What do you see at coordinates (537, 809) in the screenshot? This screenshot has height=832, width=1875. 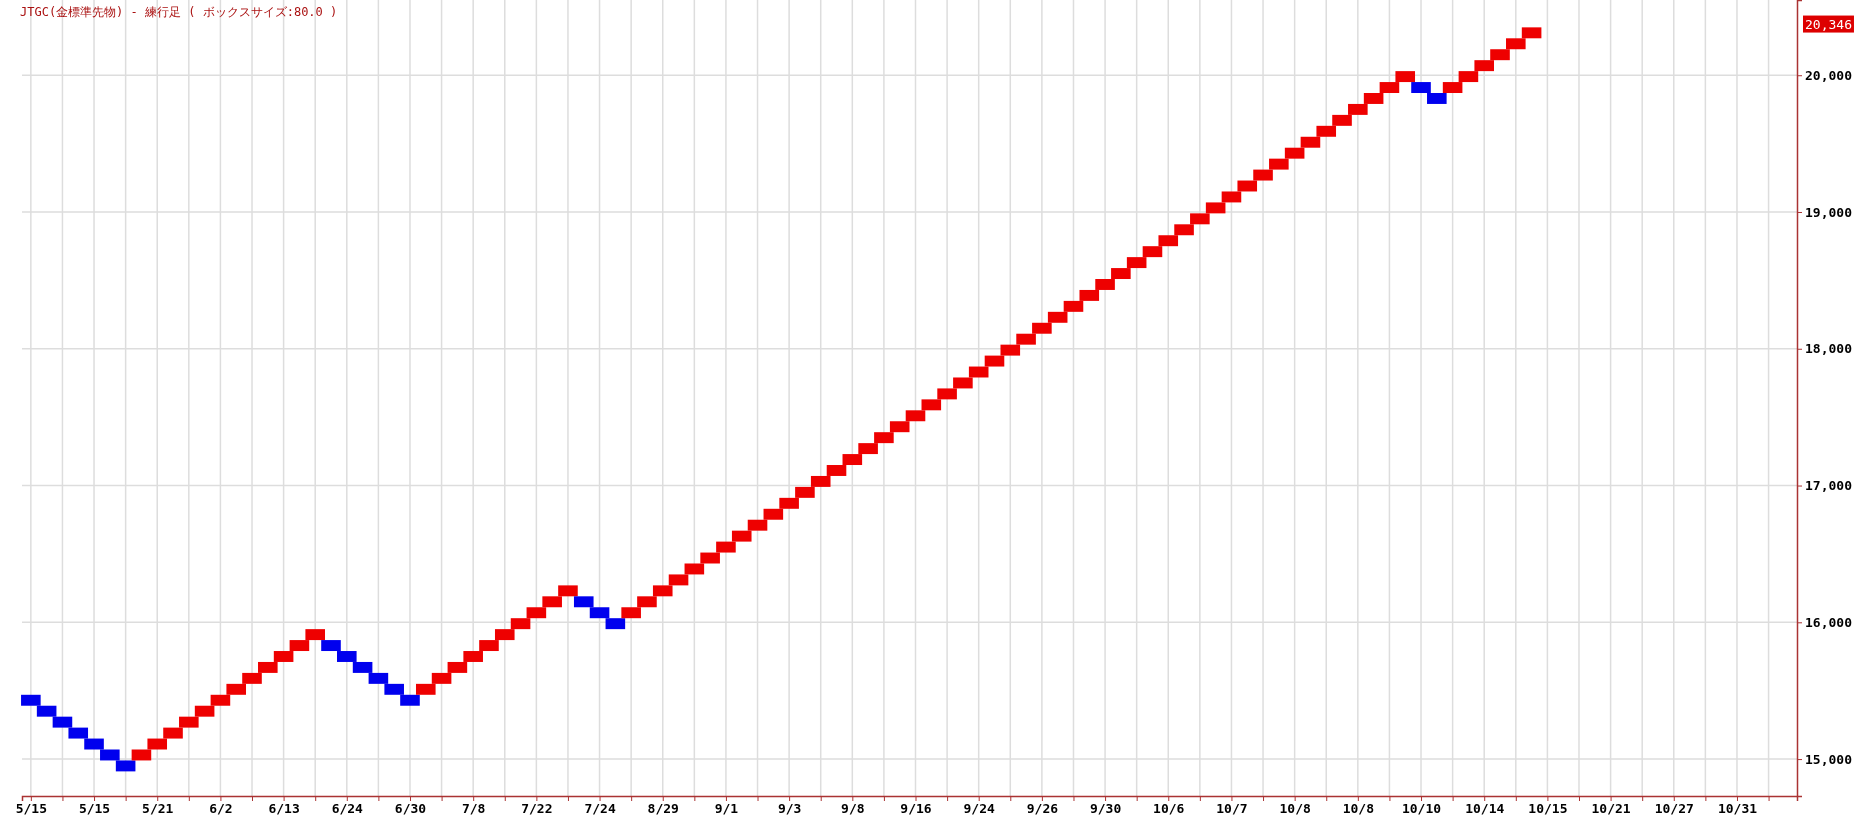 I see `x-tick-label: 7/22` at bounding box center [537, 809].